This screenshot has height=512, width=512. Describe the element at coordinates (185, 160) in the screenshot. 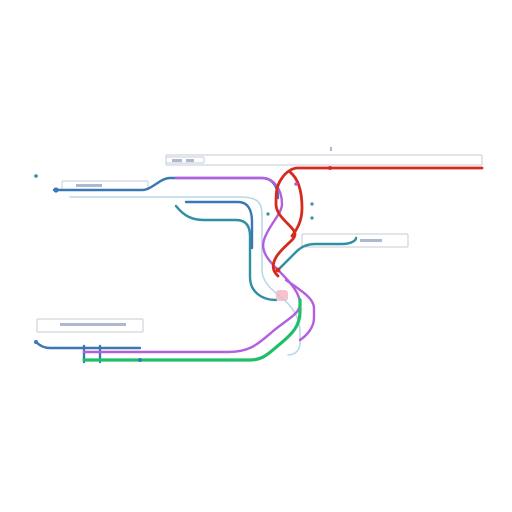

I see `label-box-top-left` at that location.